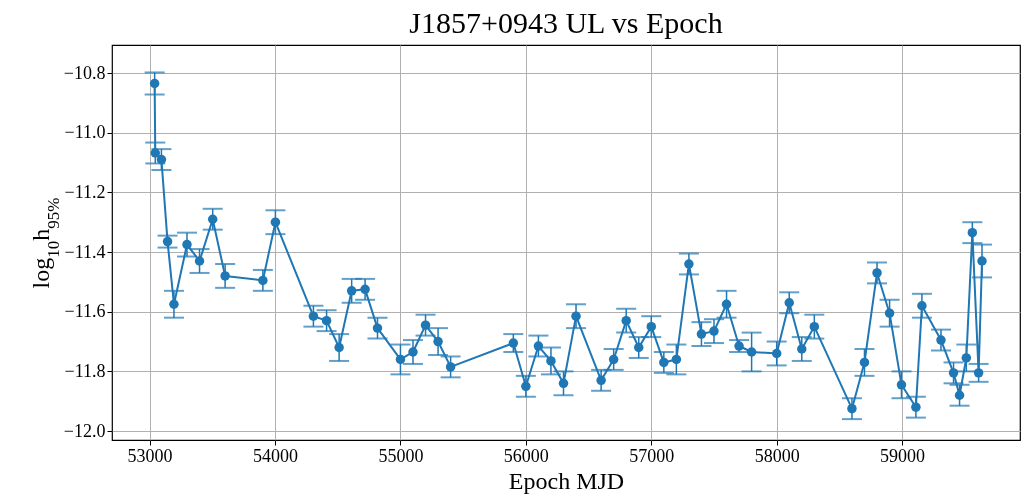  What do you see at coordinates (276, 455) in the screenshot?
I see `x-tick-label: 54000` at bounding box center [276, 455].